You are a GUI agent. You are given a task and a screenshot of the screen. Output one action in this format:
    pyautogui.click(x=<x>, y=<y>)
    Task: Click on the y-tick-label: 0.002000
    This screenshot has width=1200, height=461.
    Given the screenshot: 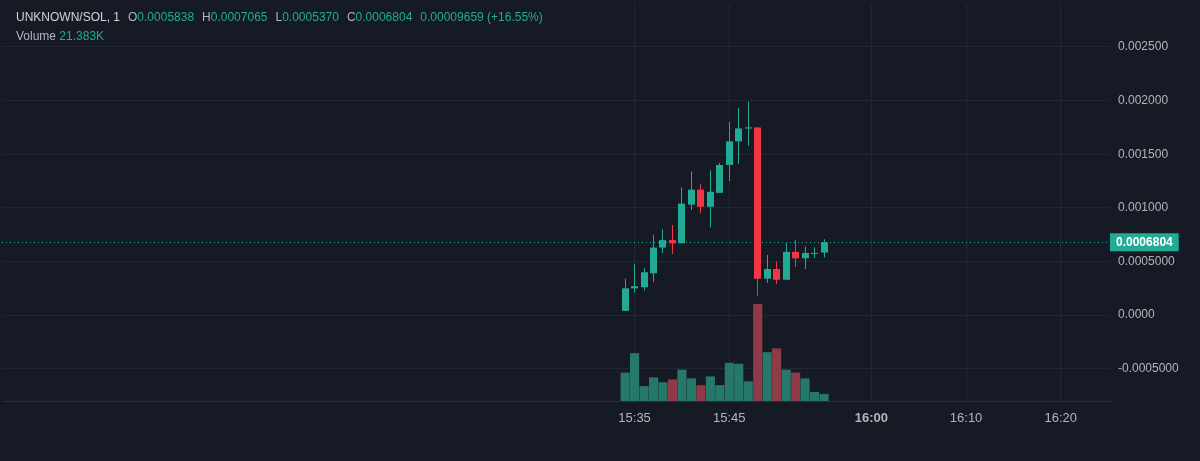 What is the action you would take?
    pyautogui.click(x=1143, y=99)
    